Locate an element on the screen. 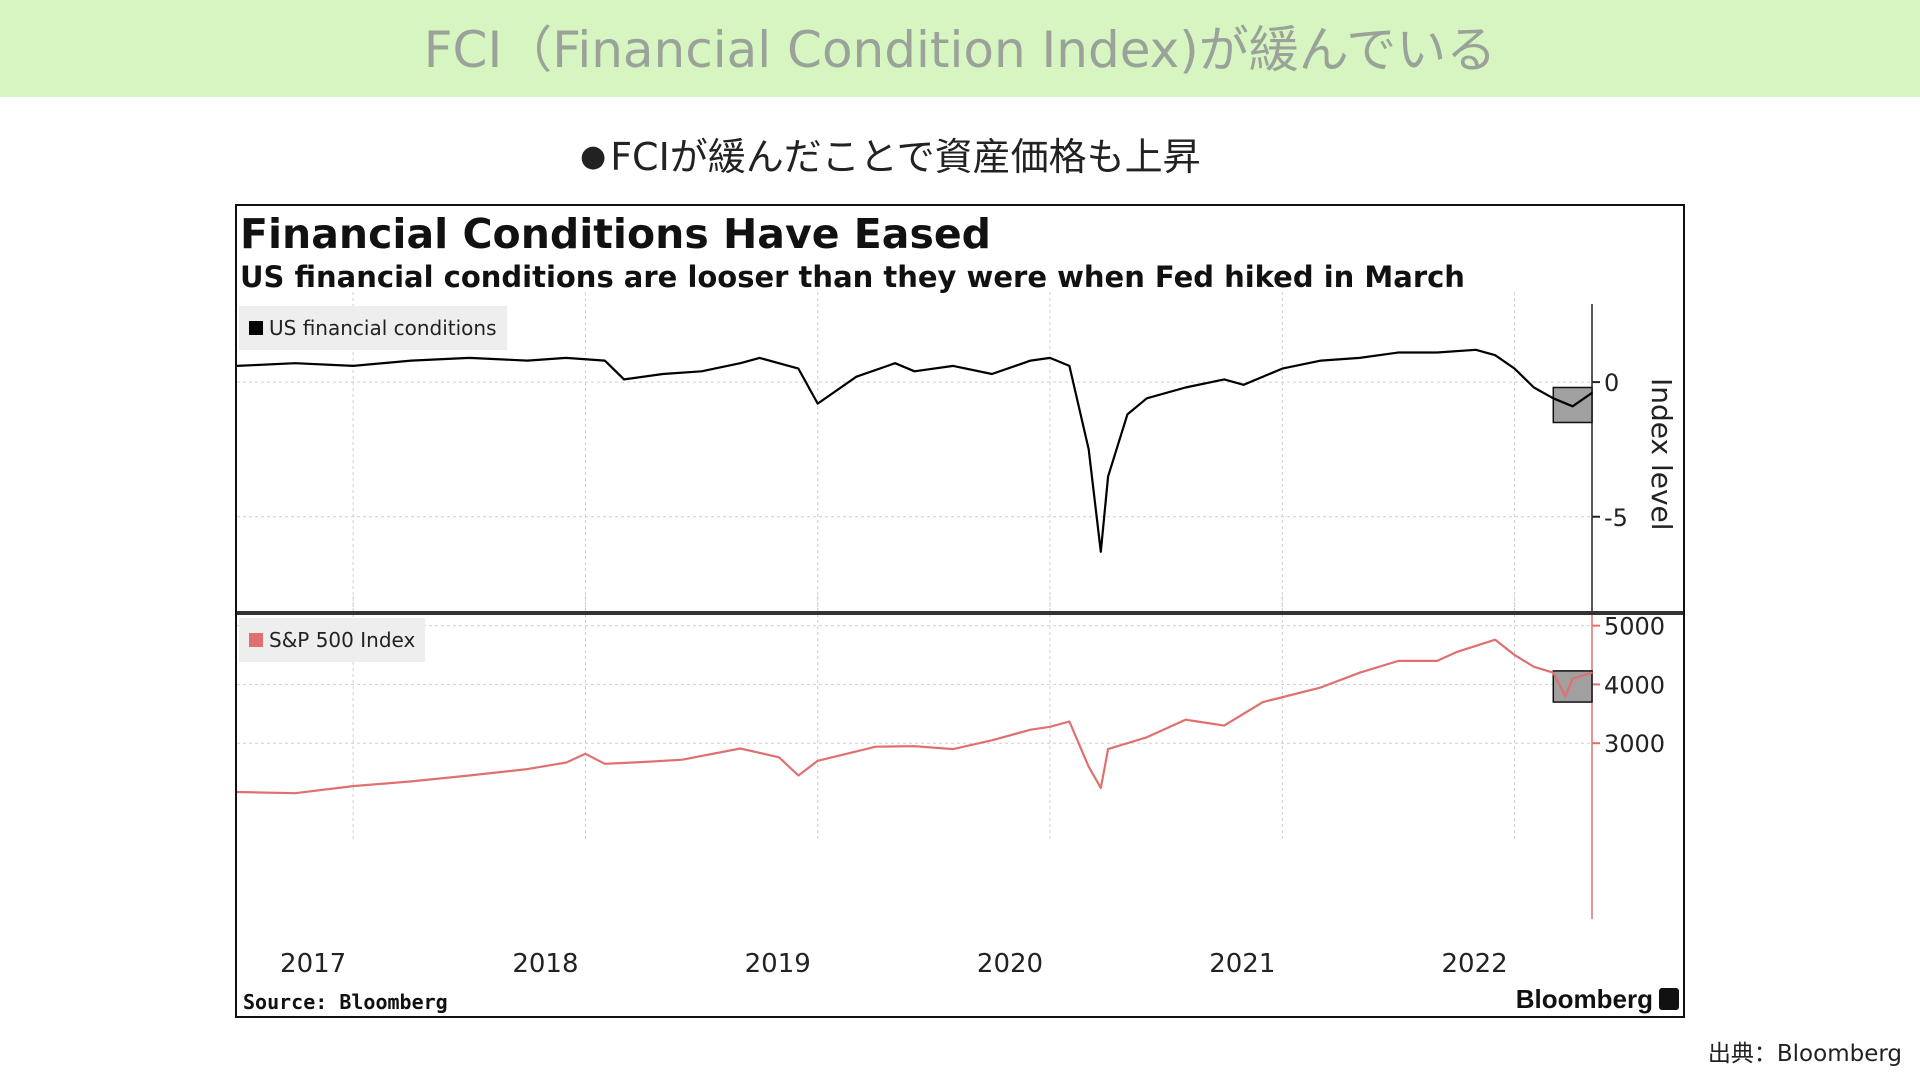  x-tick-label-2017: 2017 is located at coordinates (313, 964).